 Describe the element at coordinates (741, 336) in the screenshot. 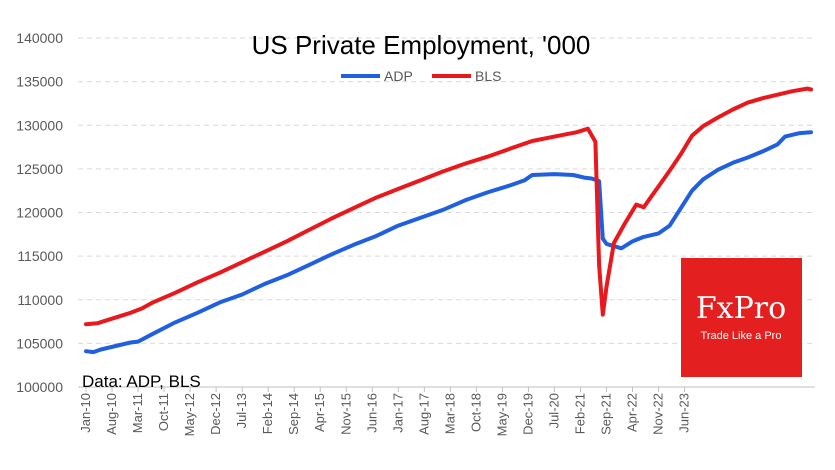

I see `logo-tagline: Trade Like a Pro` at that location.